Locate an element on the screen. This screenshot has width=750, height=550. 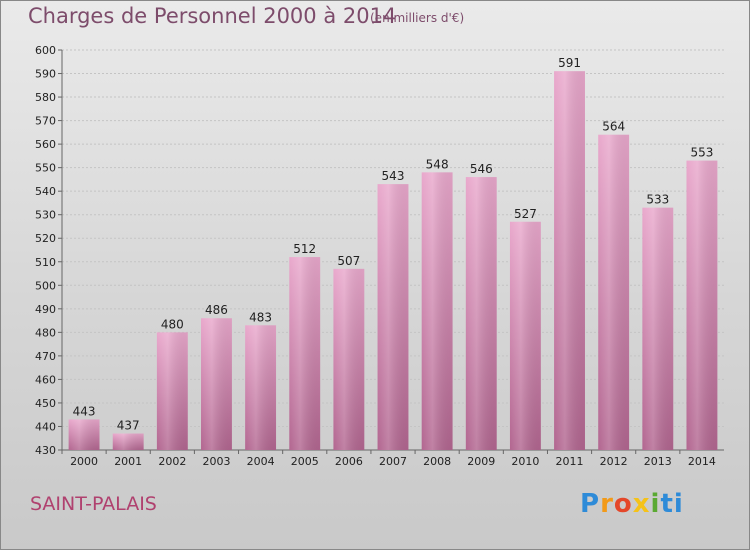
y-tick-label: 510 is located at coordinates (45, 262).